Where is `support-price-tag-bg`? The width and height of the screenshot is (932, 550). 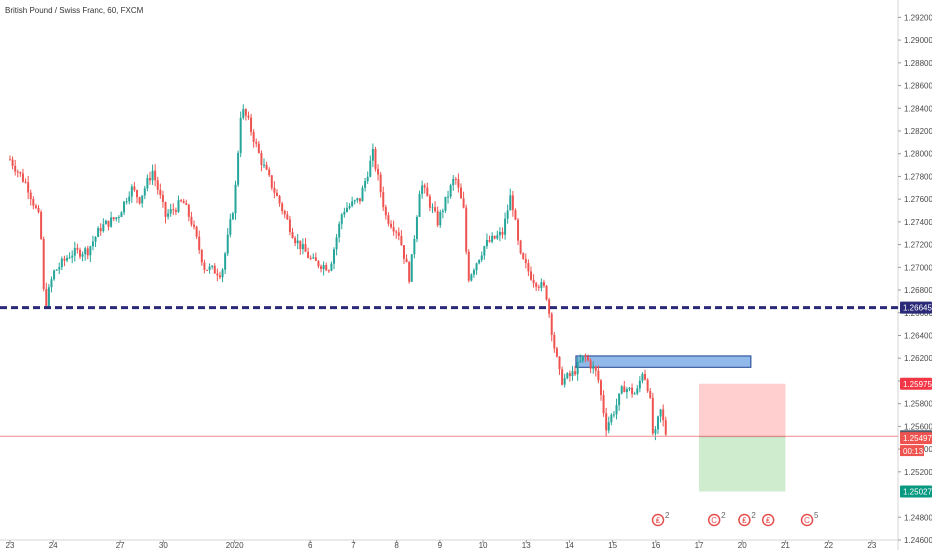 support-price-tag-bg is located at coordinates (916, 307).